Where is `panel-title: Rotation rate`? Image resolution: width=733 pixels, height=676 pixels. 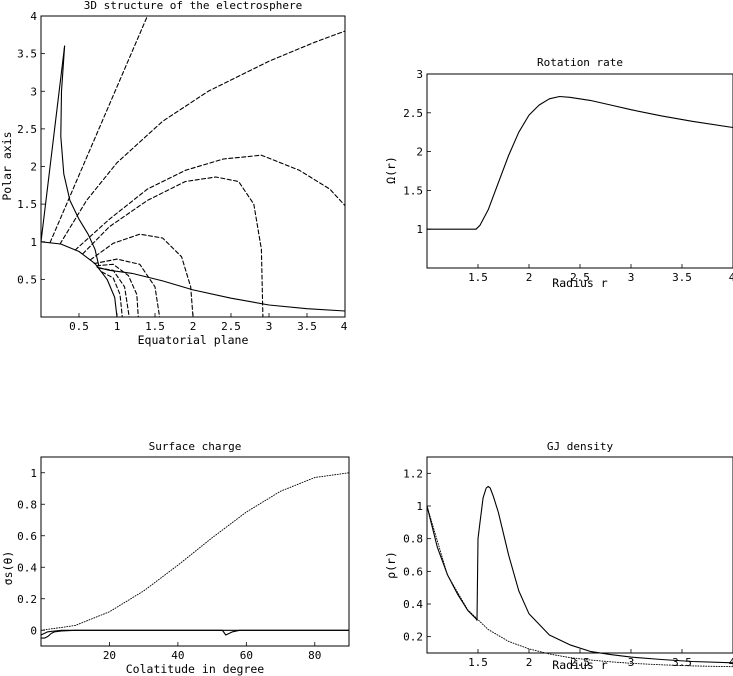
panel-title: Rotation rate is located at coordinates (580, 62).